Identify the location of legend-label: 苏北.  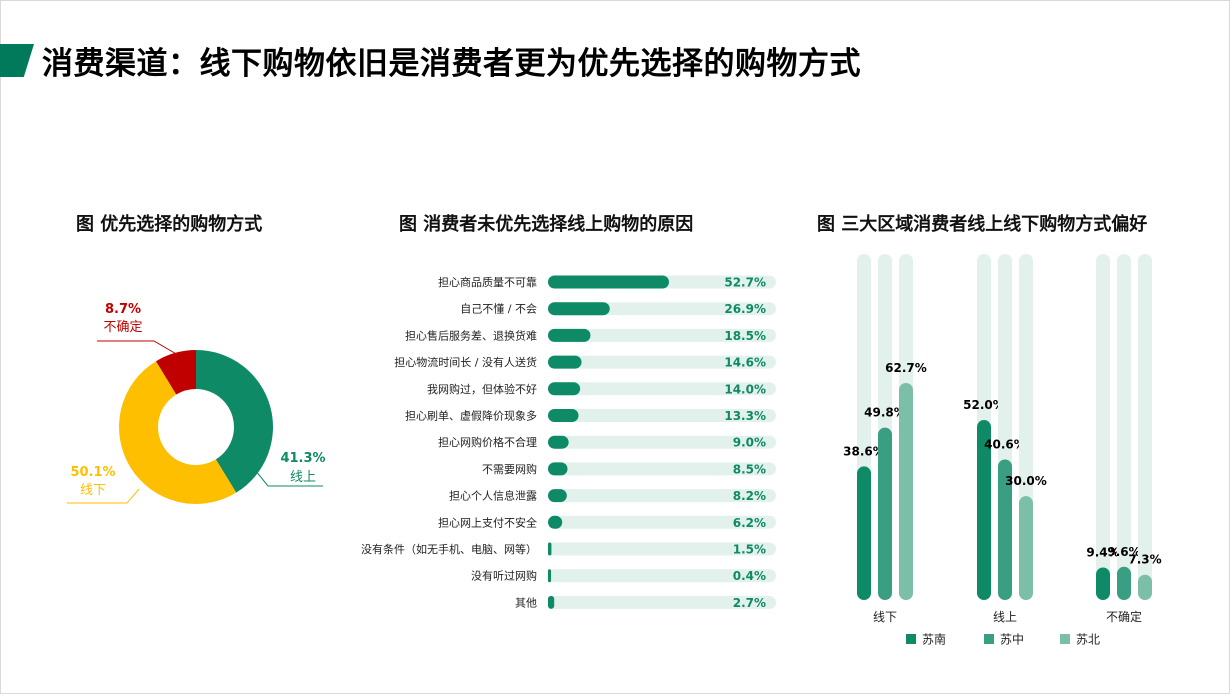
(1088, 640).